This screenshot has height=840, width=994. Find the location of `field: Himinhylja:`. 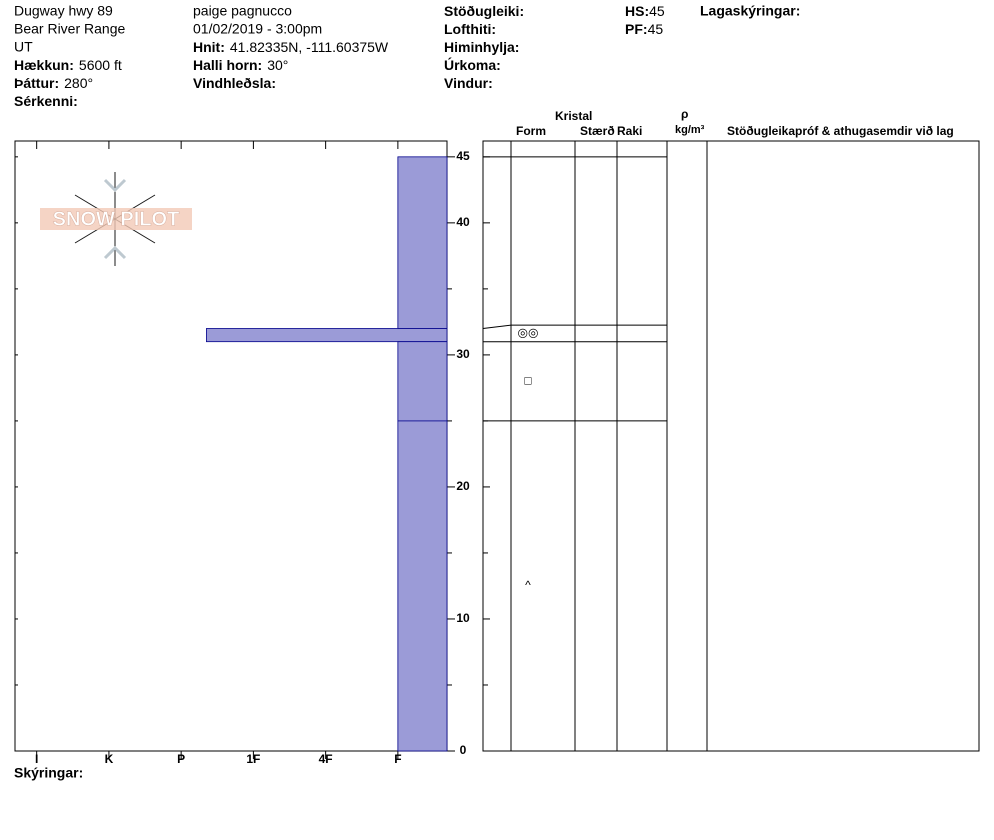

field: Himinhylja: is located at coordinates (481, 47).